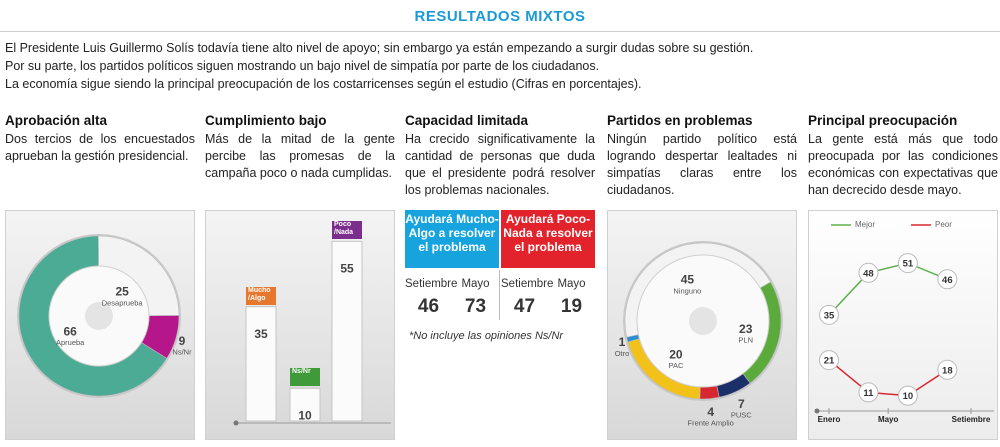 The height and width of the screenshot is (447, 1000). Describe the element at coordinates (475, 306) in the screenshot. I see `cell-value: 73` at that location.